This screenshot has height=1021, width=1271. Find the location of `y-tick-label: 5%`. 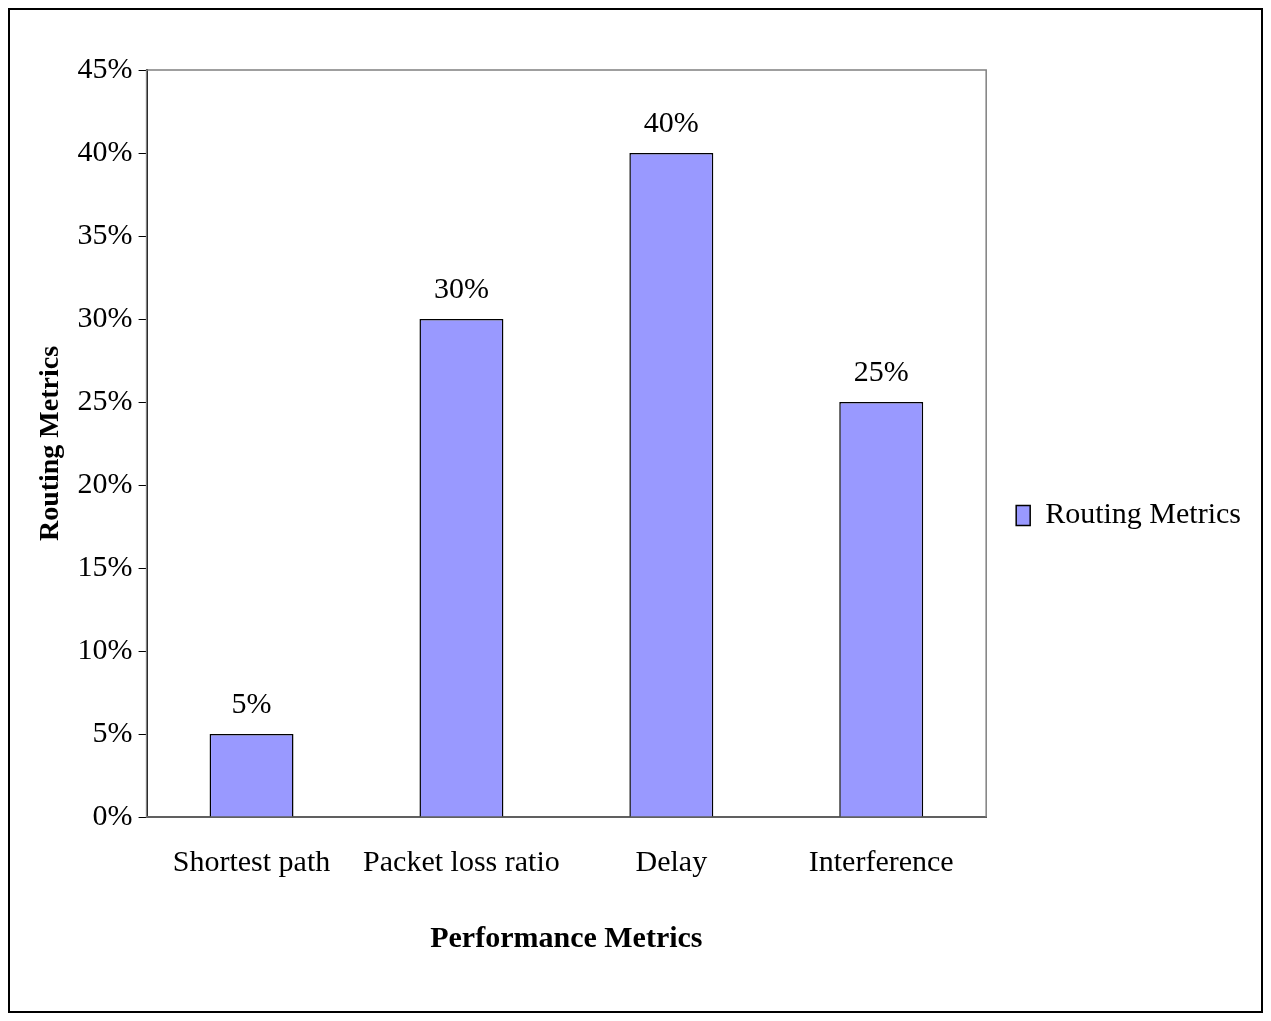

y-tick-label: 5% is located at coordinates (112, 731).